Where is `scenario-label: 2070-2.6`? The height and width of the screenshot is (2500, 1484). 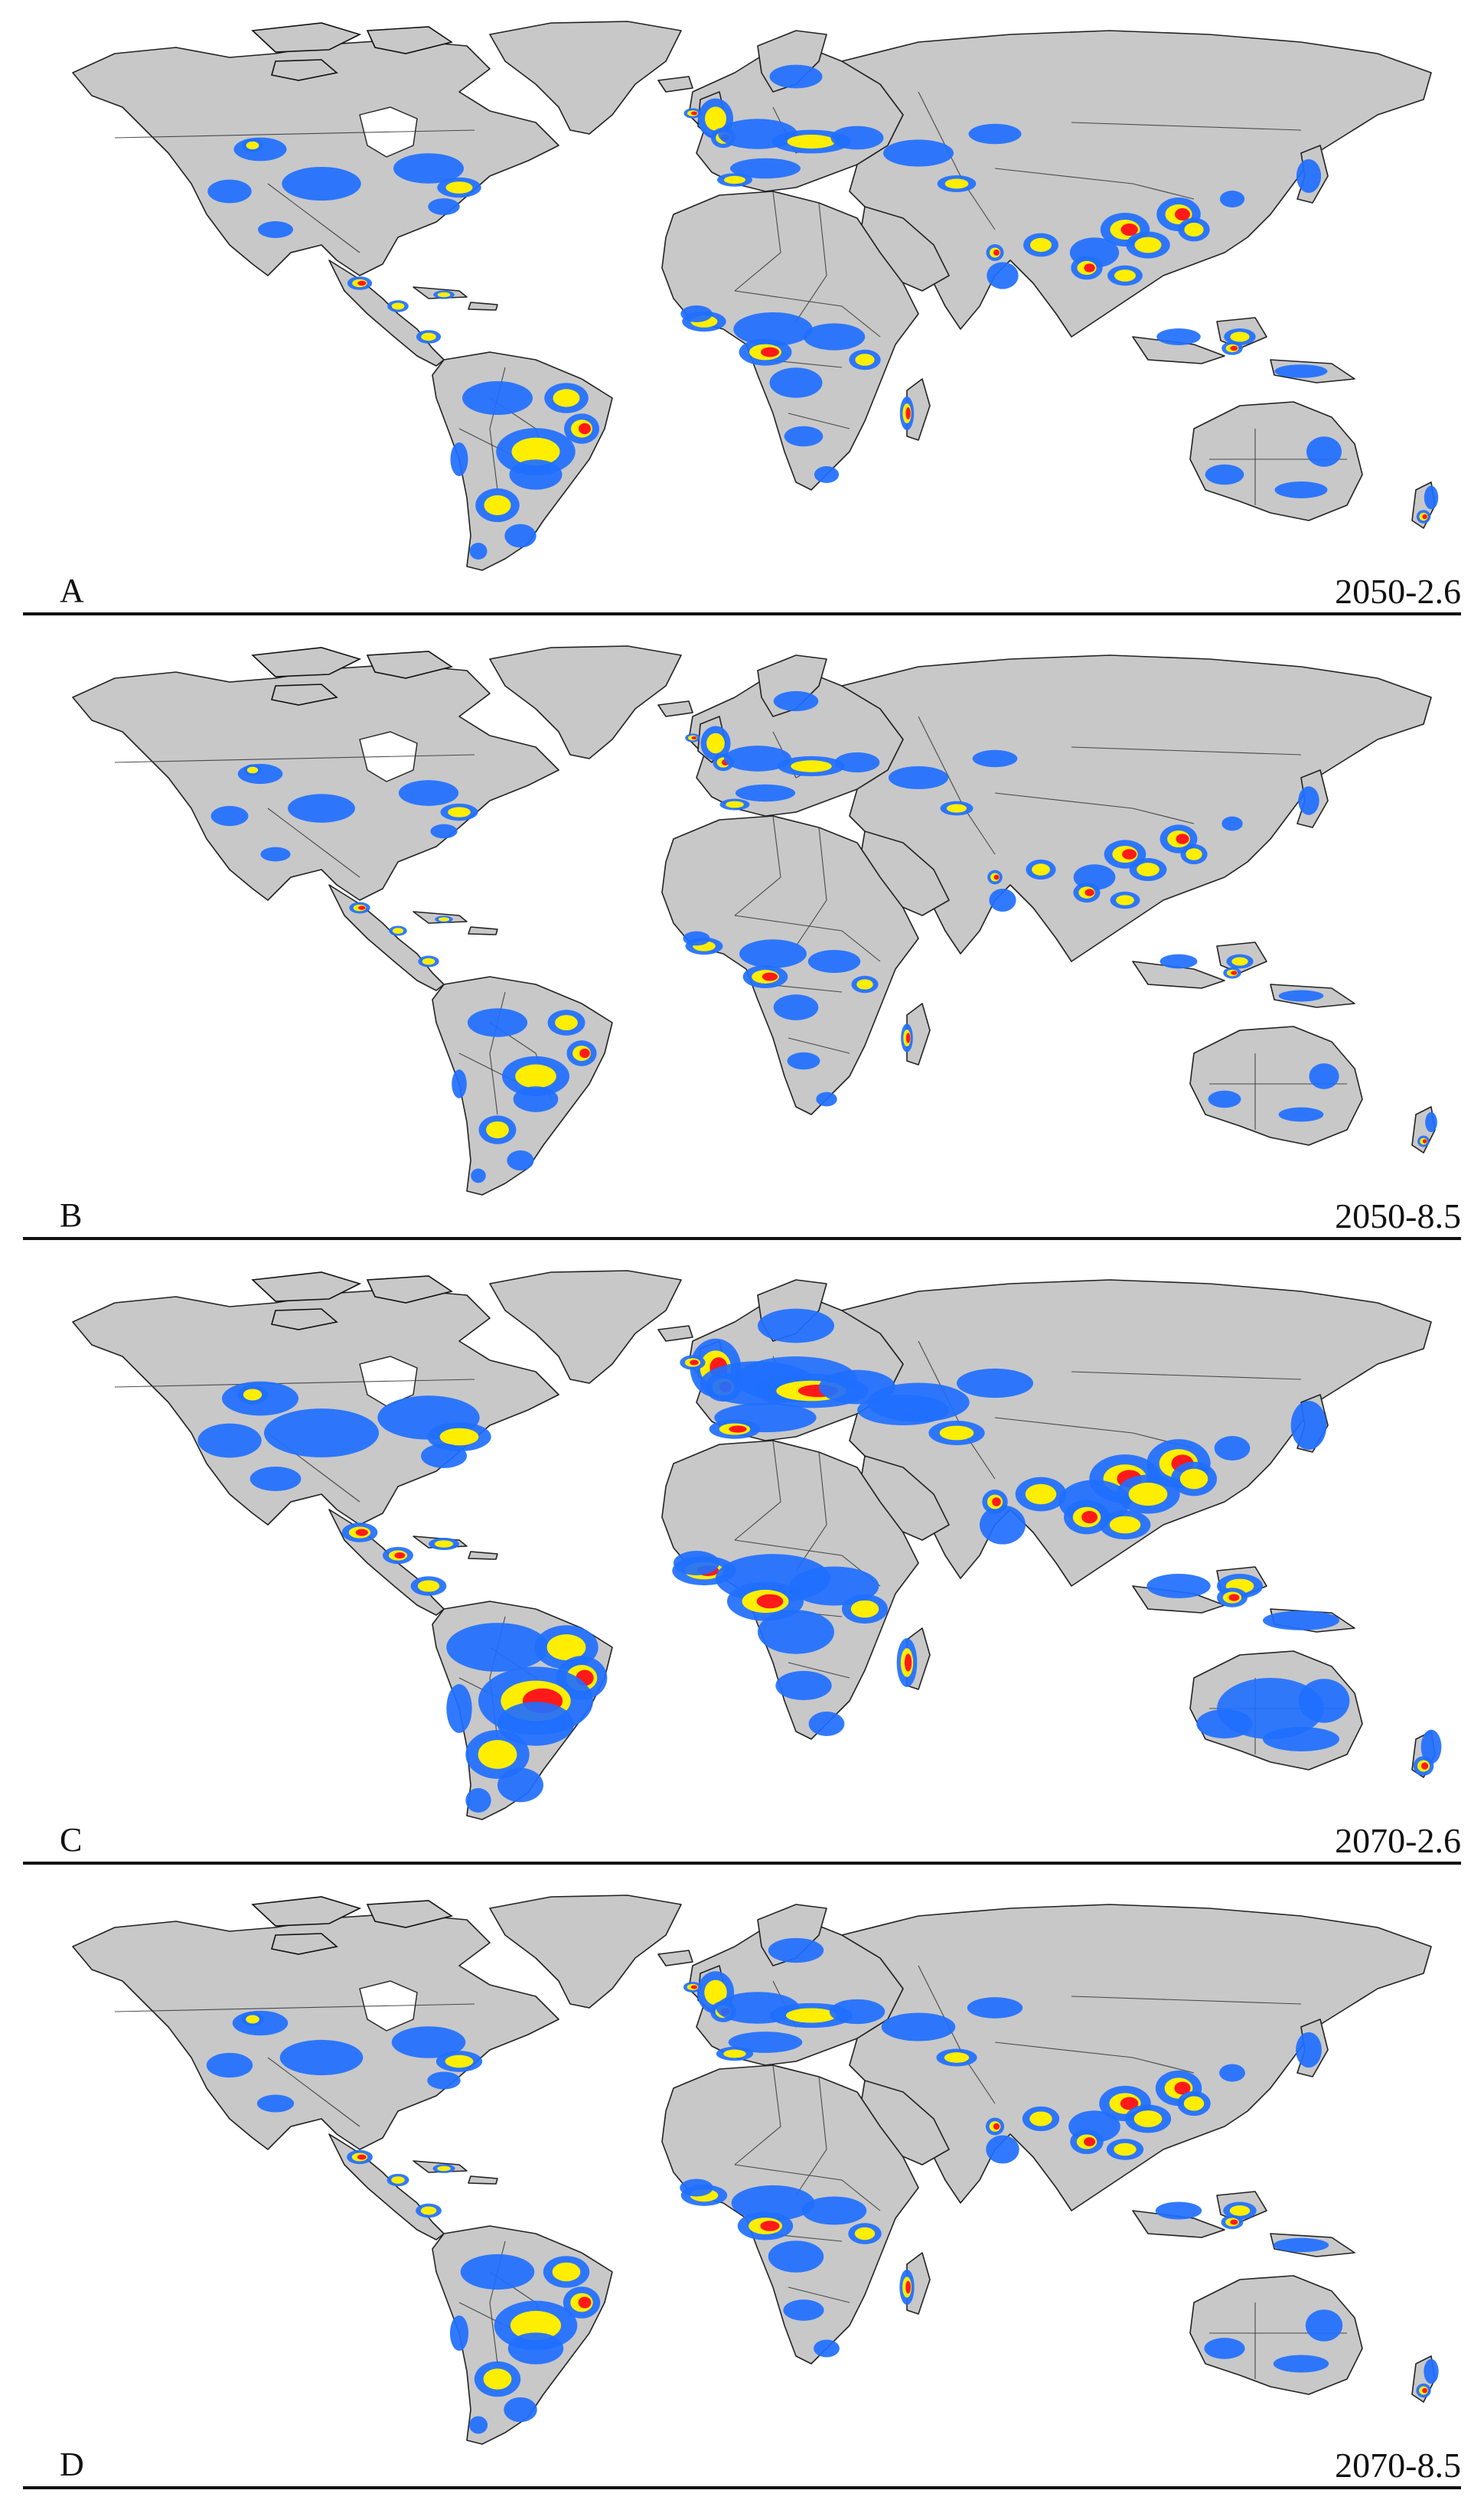 scenario-label: 2070-2.6 is located at coordinates (1398, 1840).